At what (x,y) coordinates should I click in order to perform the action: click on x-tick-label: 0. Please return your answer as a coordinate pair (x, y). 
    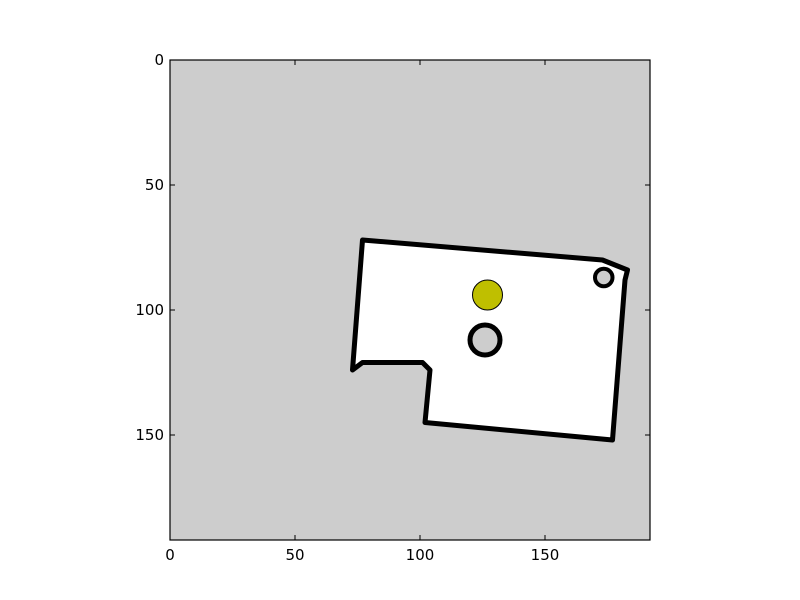
    Looking at the image, I should click on (170, 555).